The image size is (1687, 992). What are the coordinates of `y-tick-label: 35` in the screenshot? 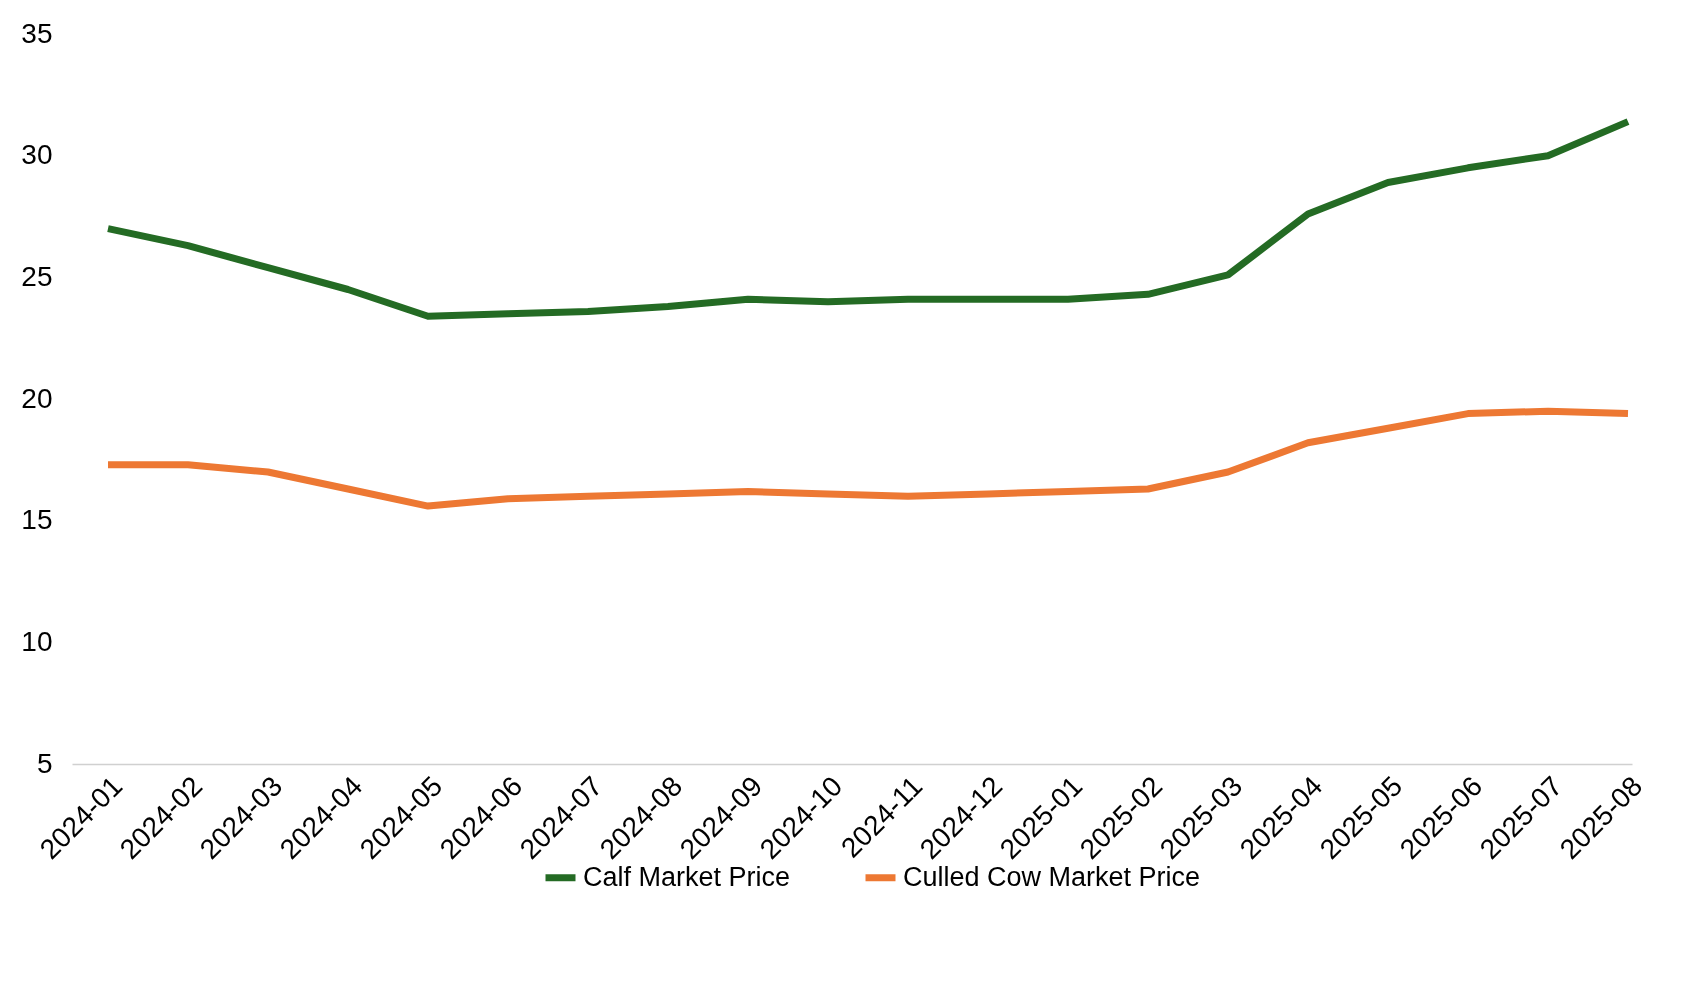 It's located at (37, 33).